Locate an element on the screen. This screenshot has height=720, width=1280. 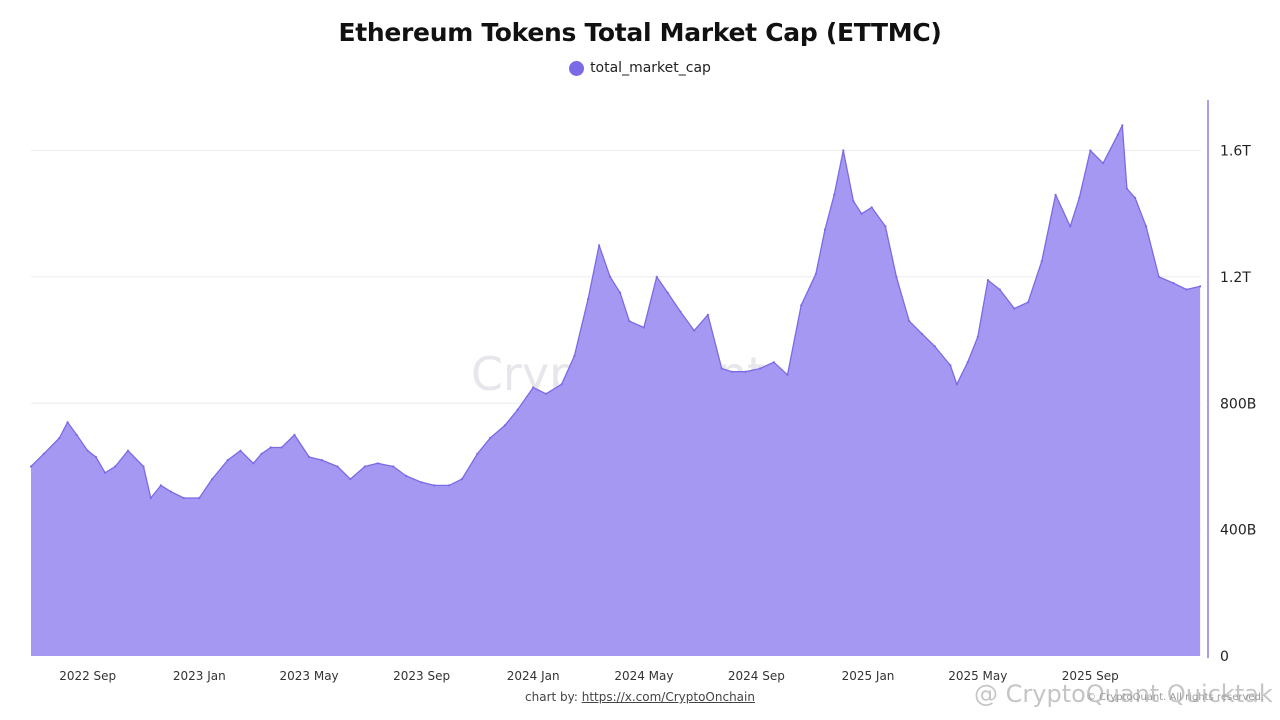
x-tick-label: 2022 Sep is located at coordinates (87, 676).